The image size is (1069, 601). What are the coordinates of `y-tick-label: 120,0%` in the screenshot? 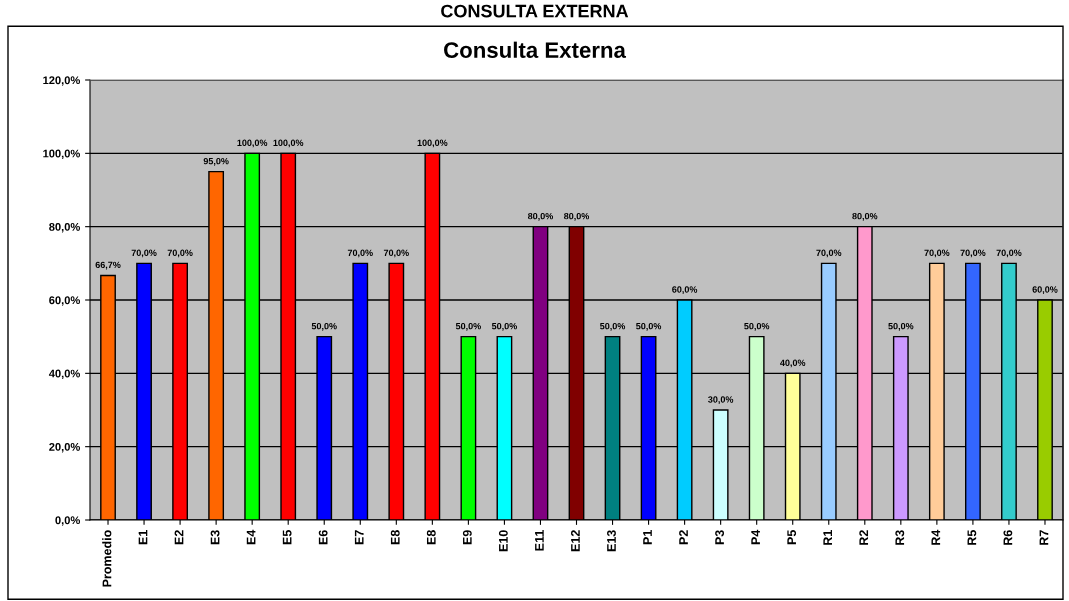 It's located at (61, 81).